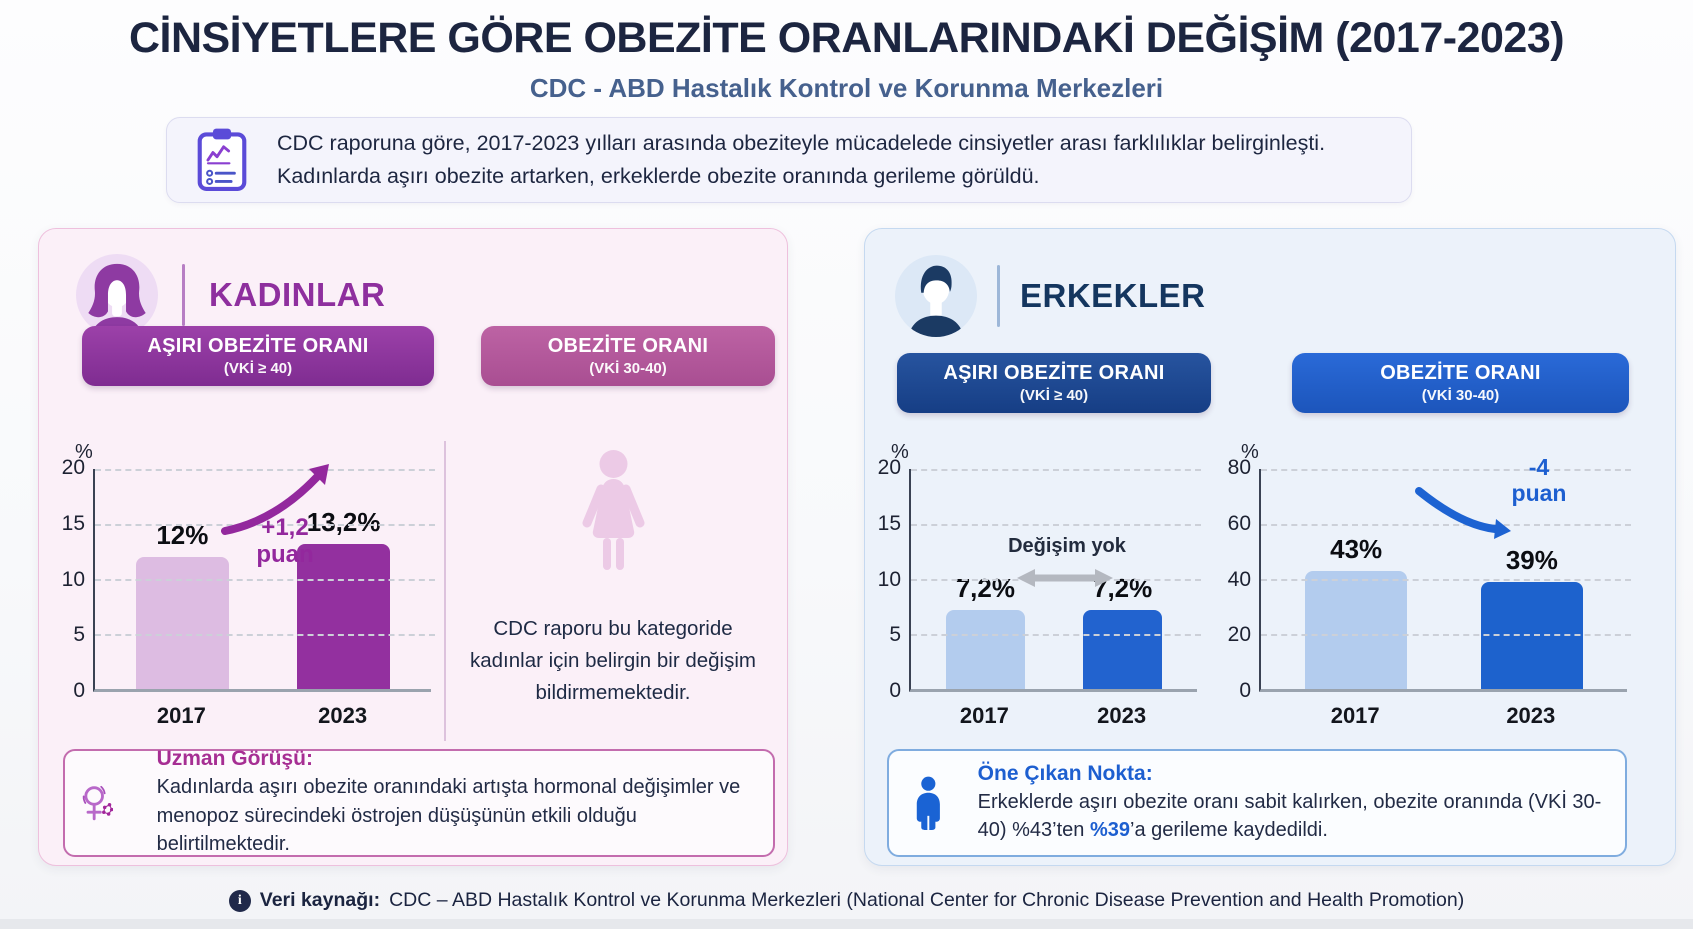 The height and width of the screenshot is (929, 1693). What do you see at coordinates (1067, 546) in the screenshot?
I see `no-change-annotation: Değişim yok` at bounding box center [1067, 546].